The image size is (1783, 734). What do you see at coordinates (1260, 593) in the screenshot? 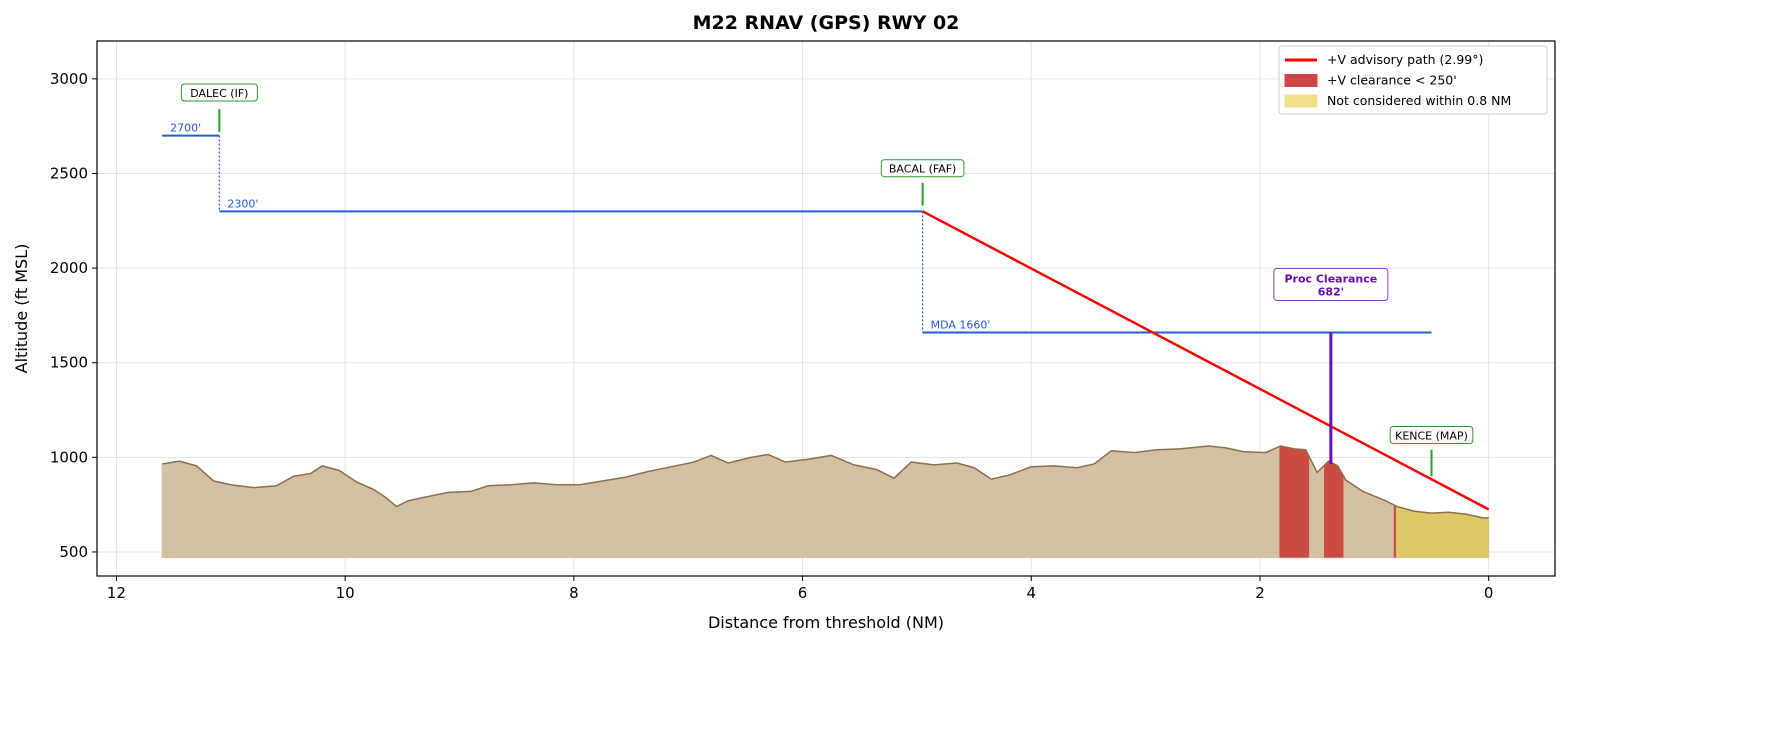
I see `x-tick-label: 2` at bounding box center [1260, 593].